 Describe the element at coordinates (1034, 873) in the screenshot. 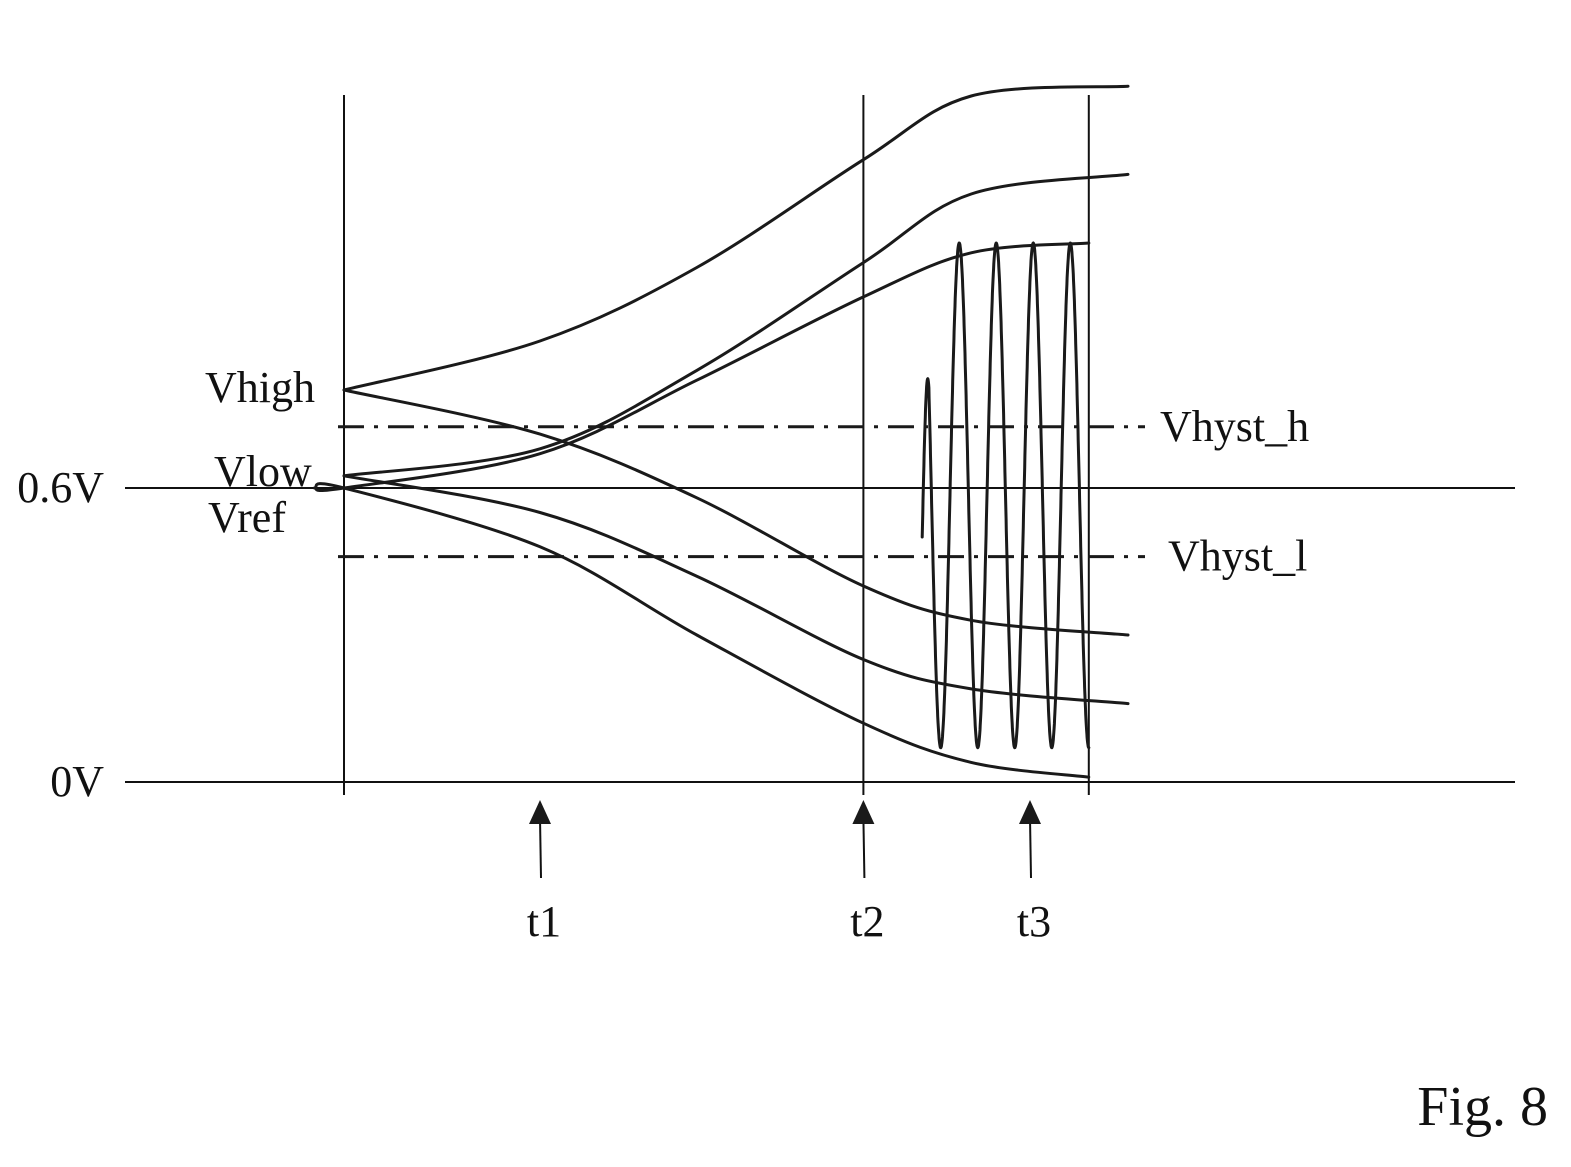

I see `time-mark-t3: t3` at that location.